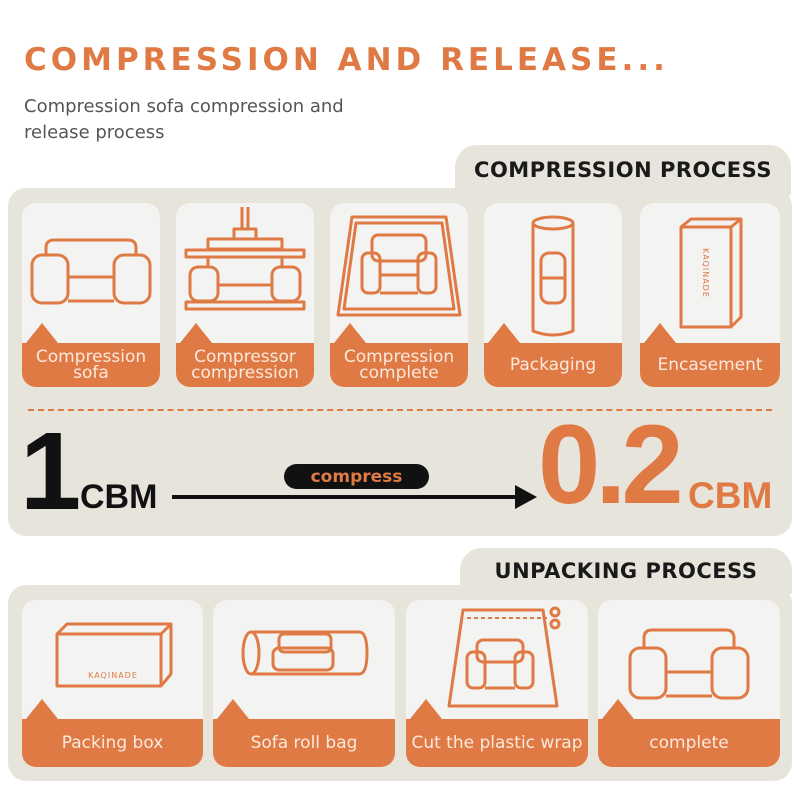 The height and width of the screenshot is (800, 800). I want to click on compression-tab: COMPRESSION PROCESS, so click(623, 170).